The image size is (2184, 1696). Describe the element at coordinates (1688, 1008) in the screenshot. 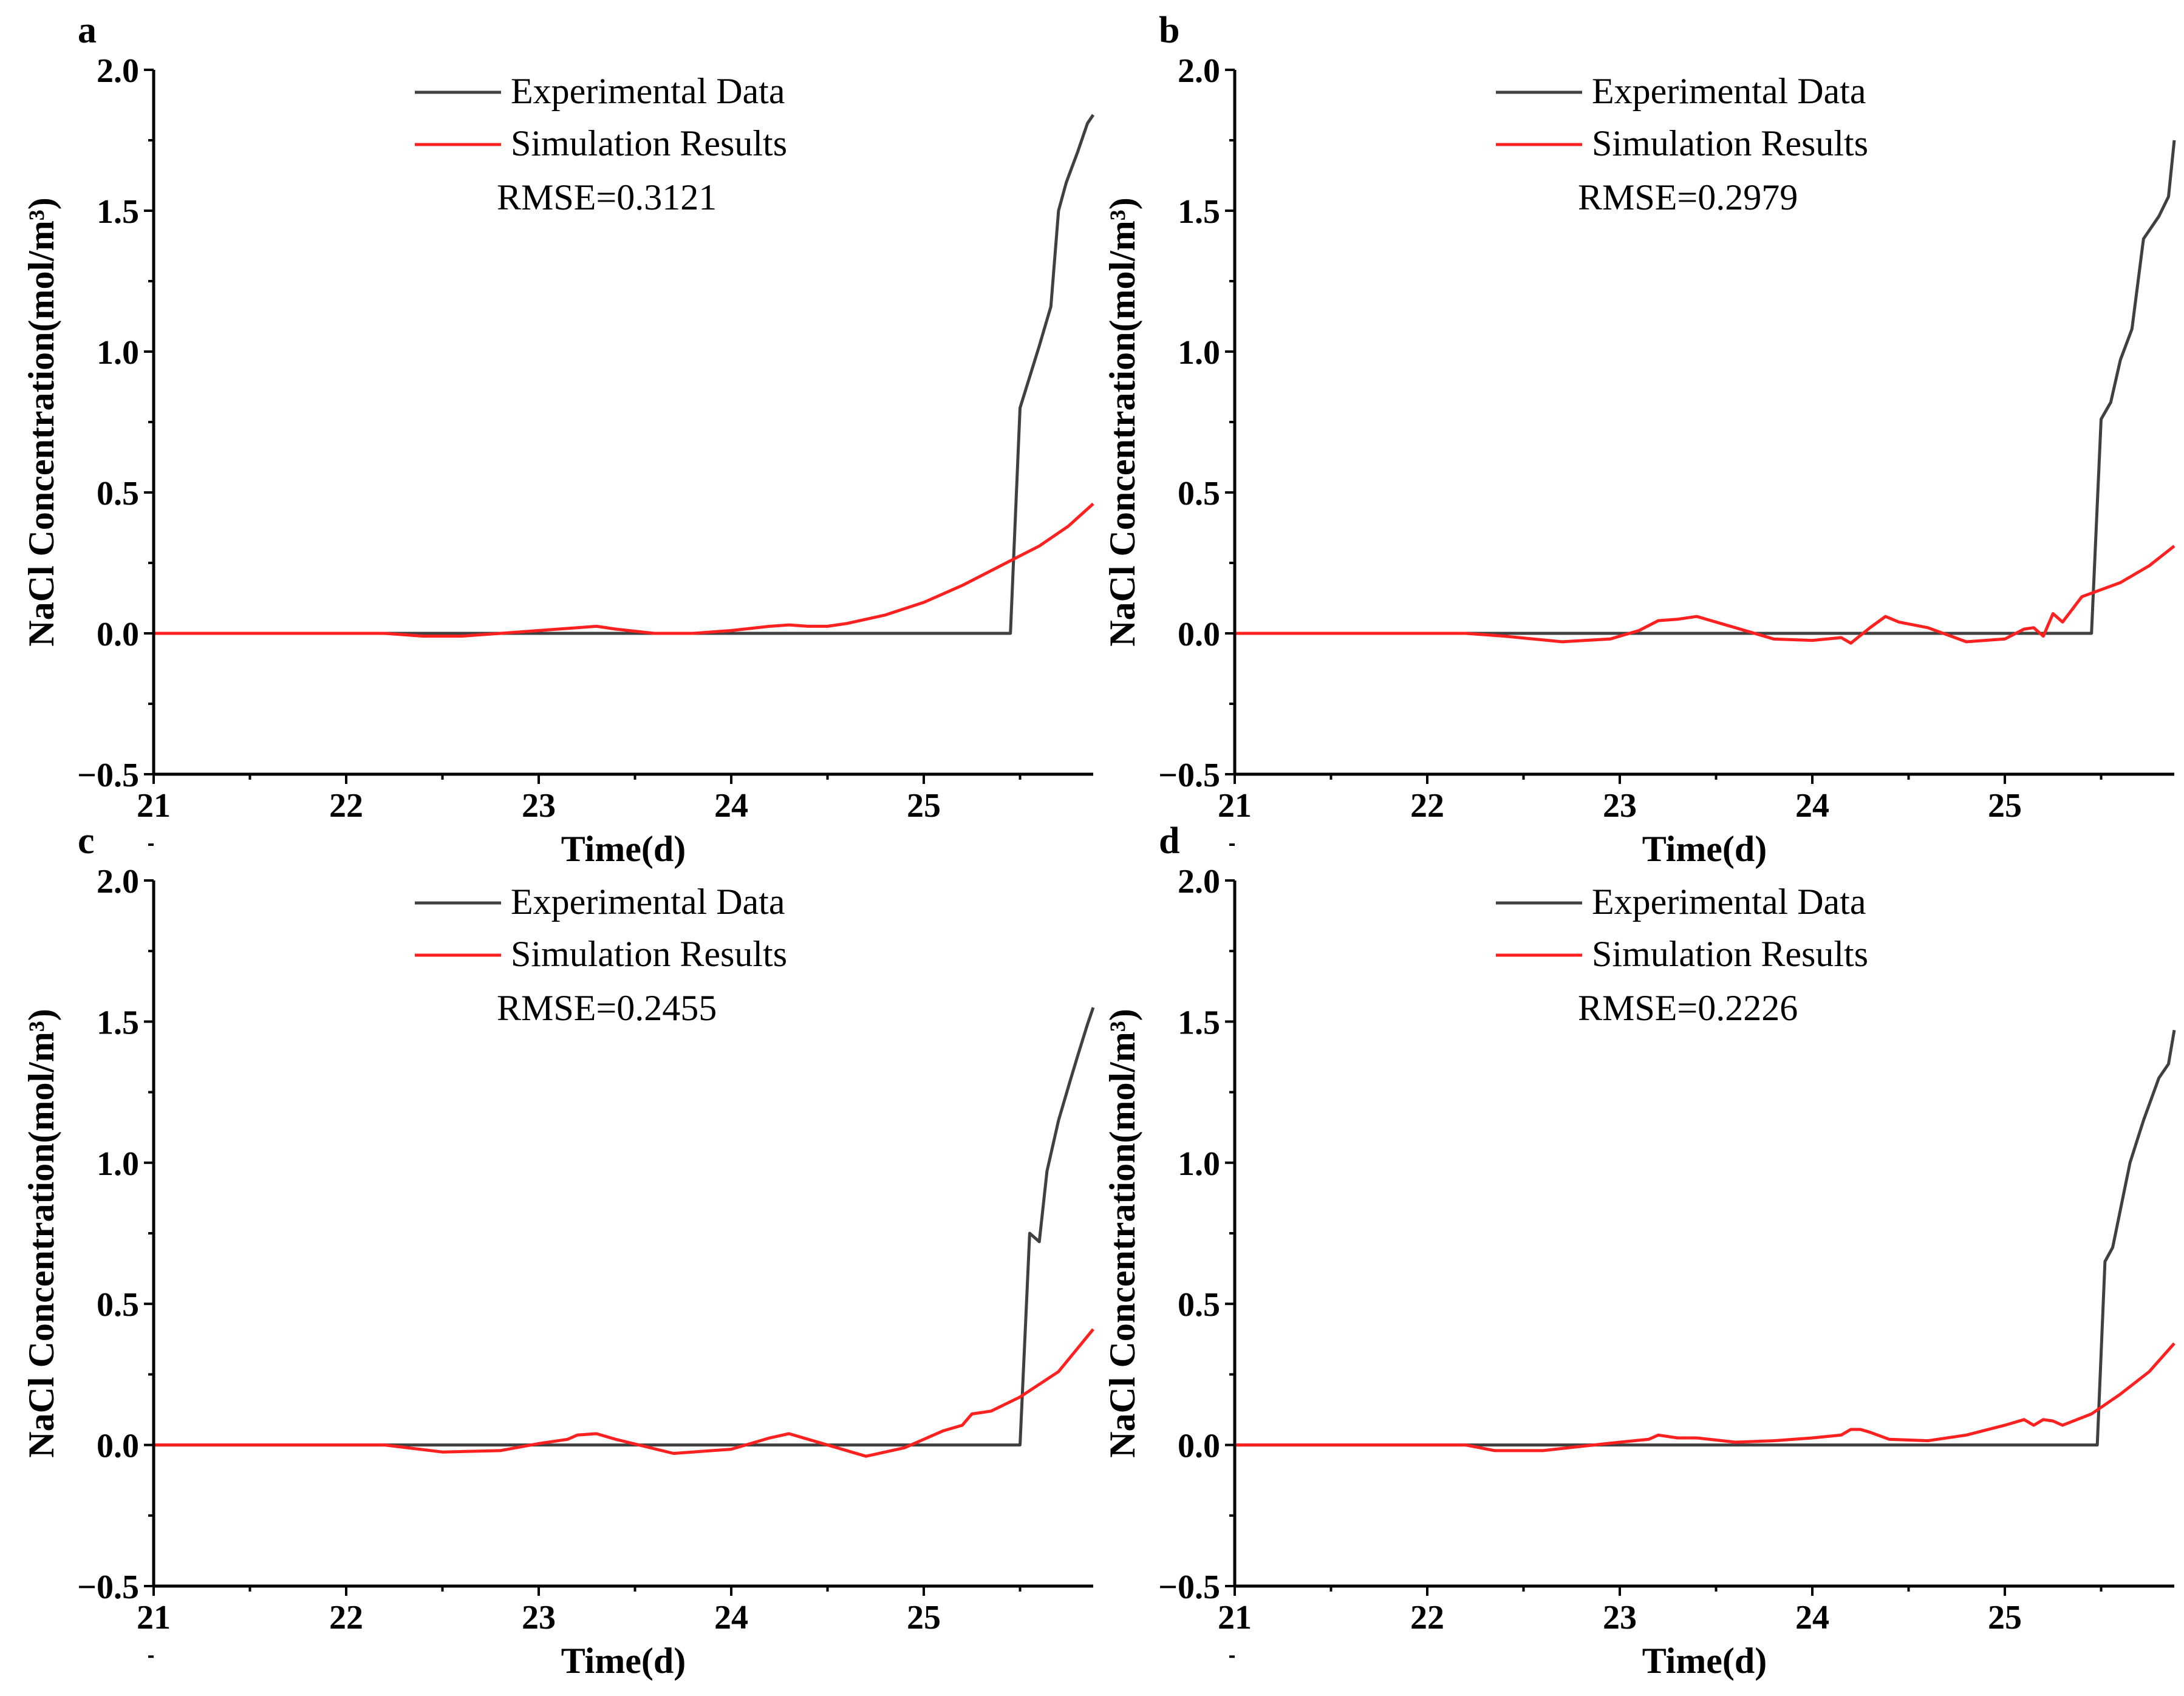

I see `rmse-annotation: RMSE=0.2226` at that location.